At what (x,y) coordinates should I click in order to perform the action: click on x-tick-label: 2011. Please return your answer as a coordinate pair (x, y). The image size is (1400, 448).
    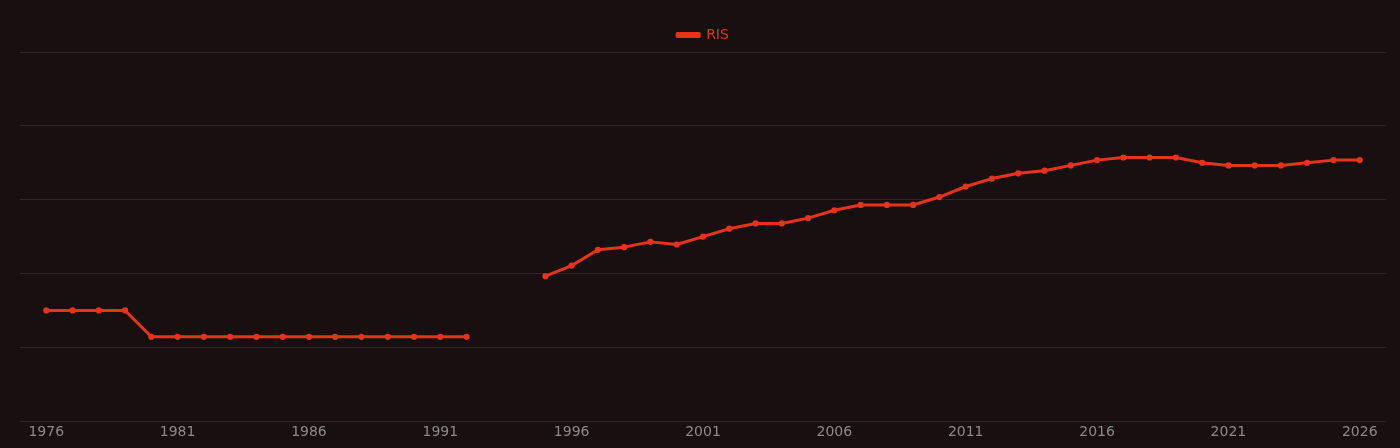
    Looking at the image, I should click on (965, 431).